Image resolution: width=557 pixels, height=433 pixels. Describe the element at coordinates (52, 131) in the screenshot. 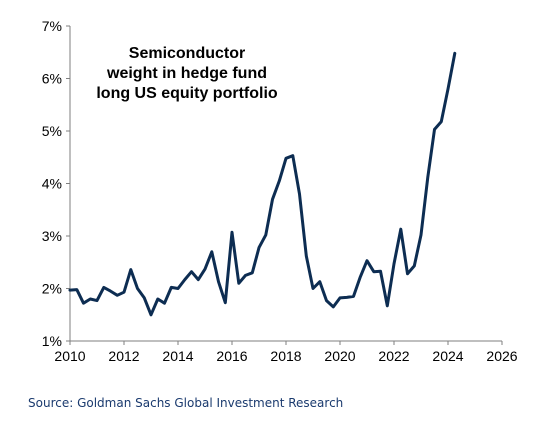

I see `y-tick-label: 5%` at that location.